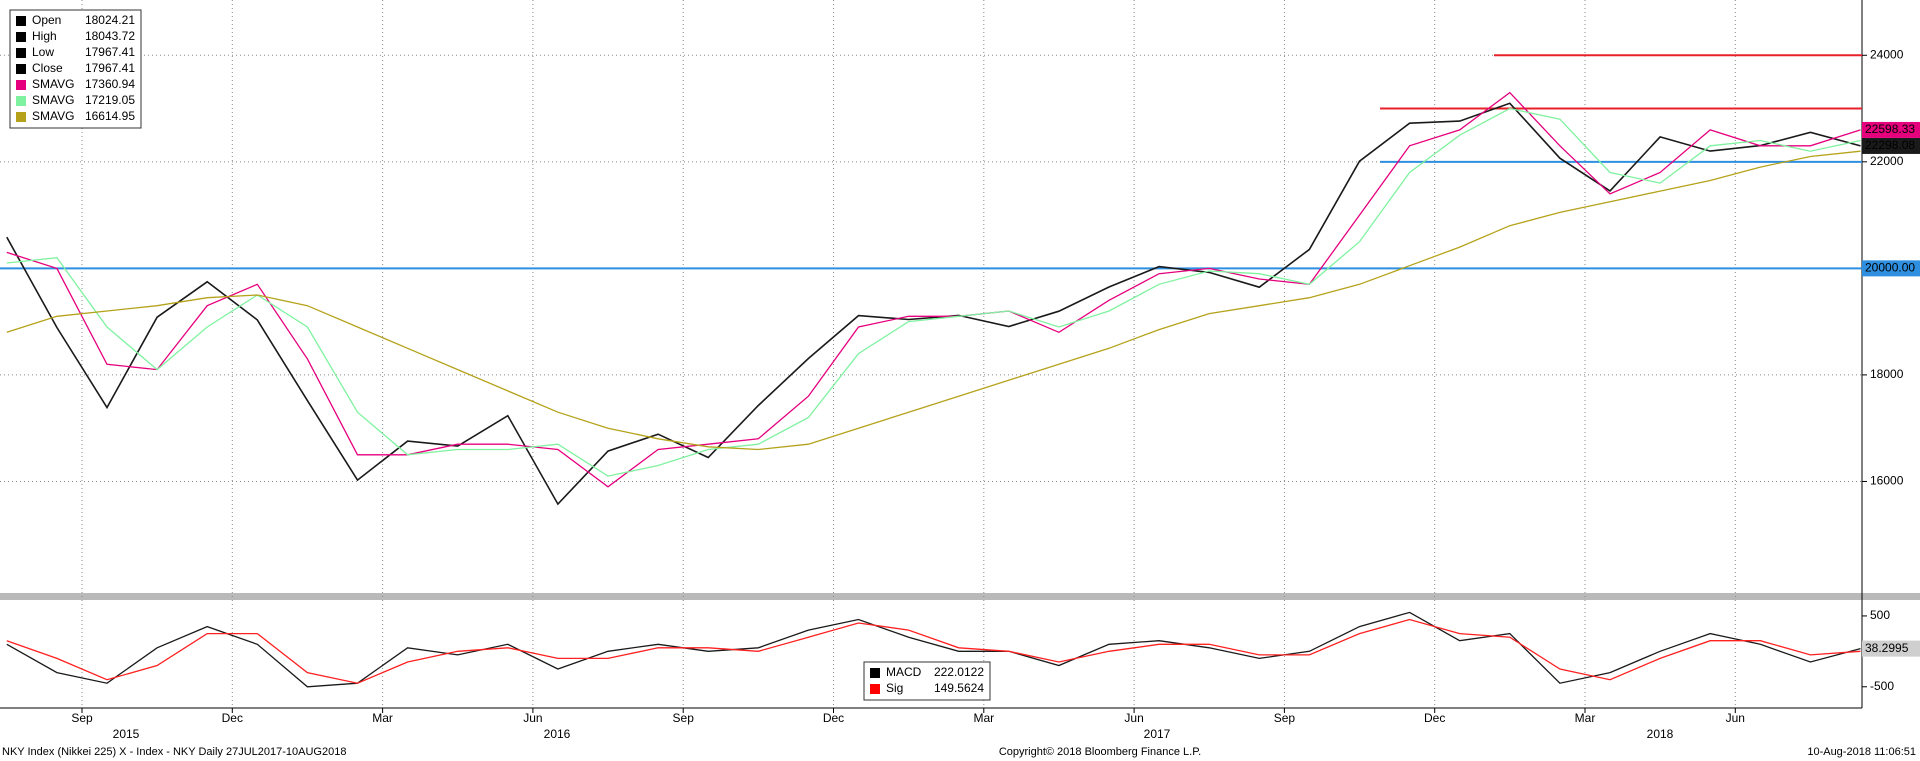 The width and height of the screenshot is (1920, 761). I want to click on y-tick-label: 22000, so click(1887, 161).